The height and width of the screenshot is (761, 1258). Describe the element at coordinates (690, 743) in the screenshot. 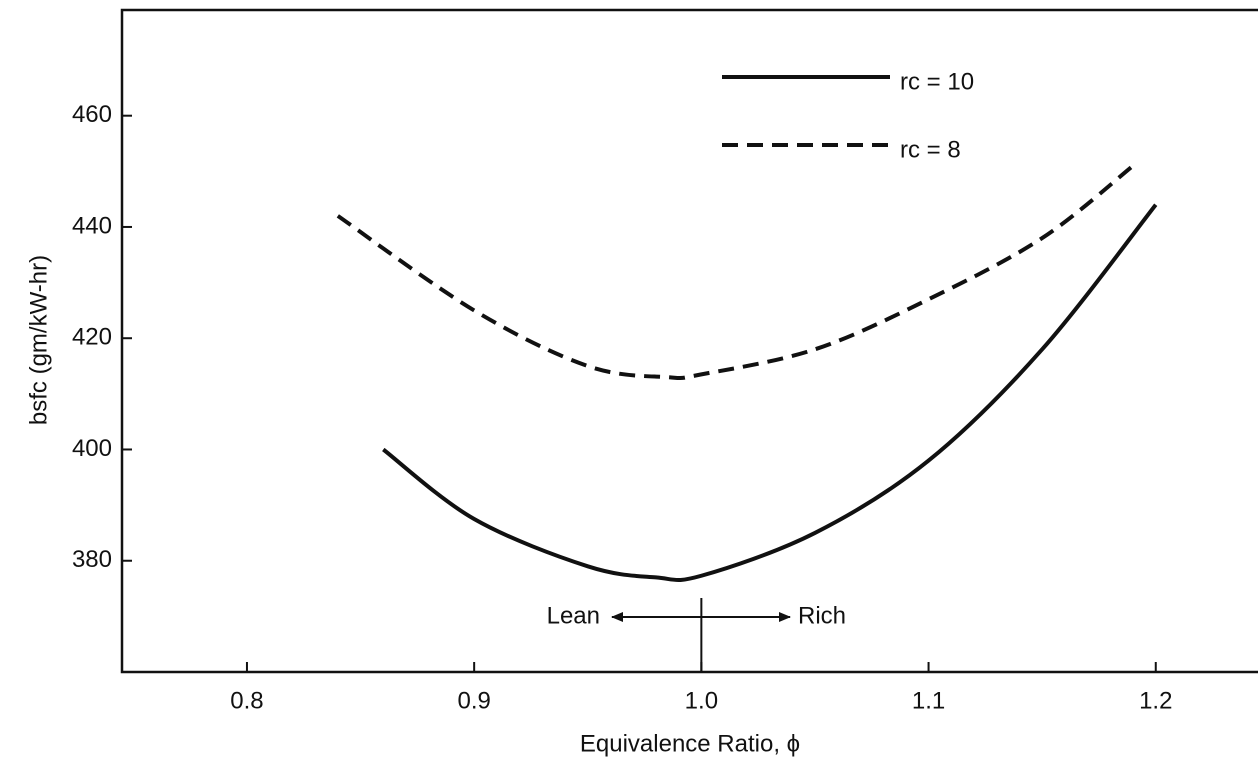

I see `x-axis-label: Equivalence Ratio, ϕ` at that location.